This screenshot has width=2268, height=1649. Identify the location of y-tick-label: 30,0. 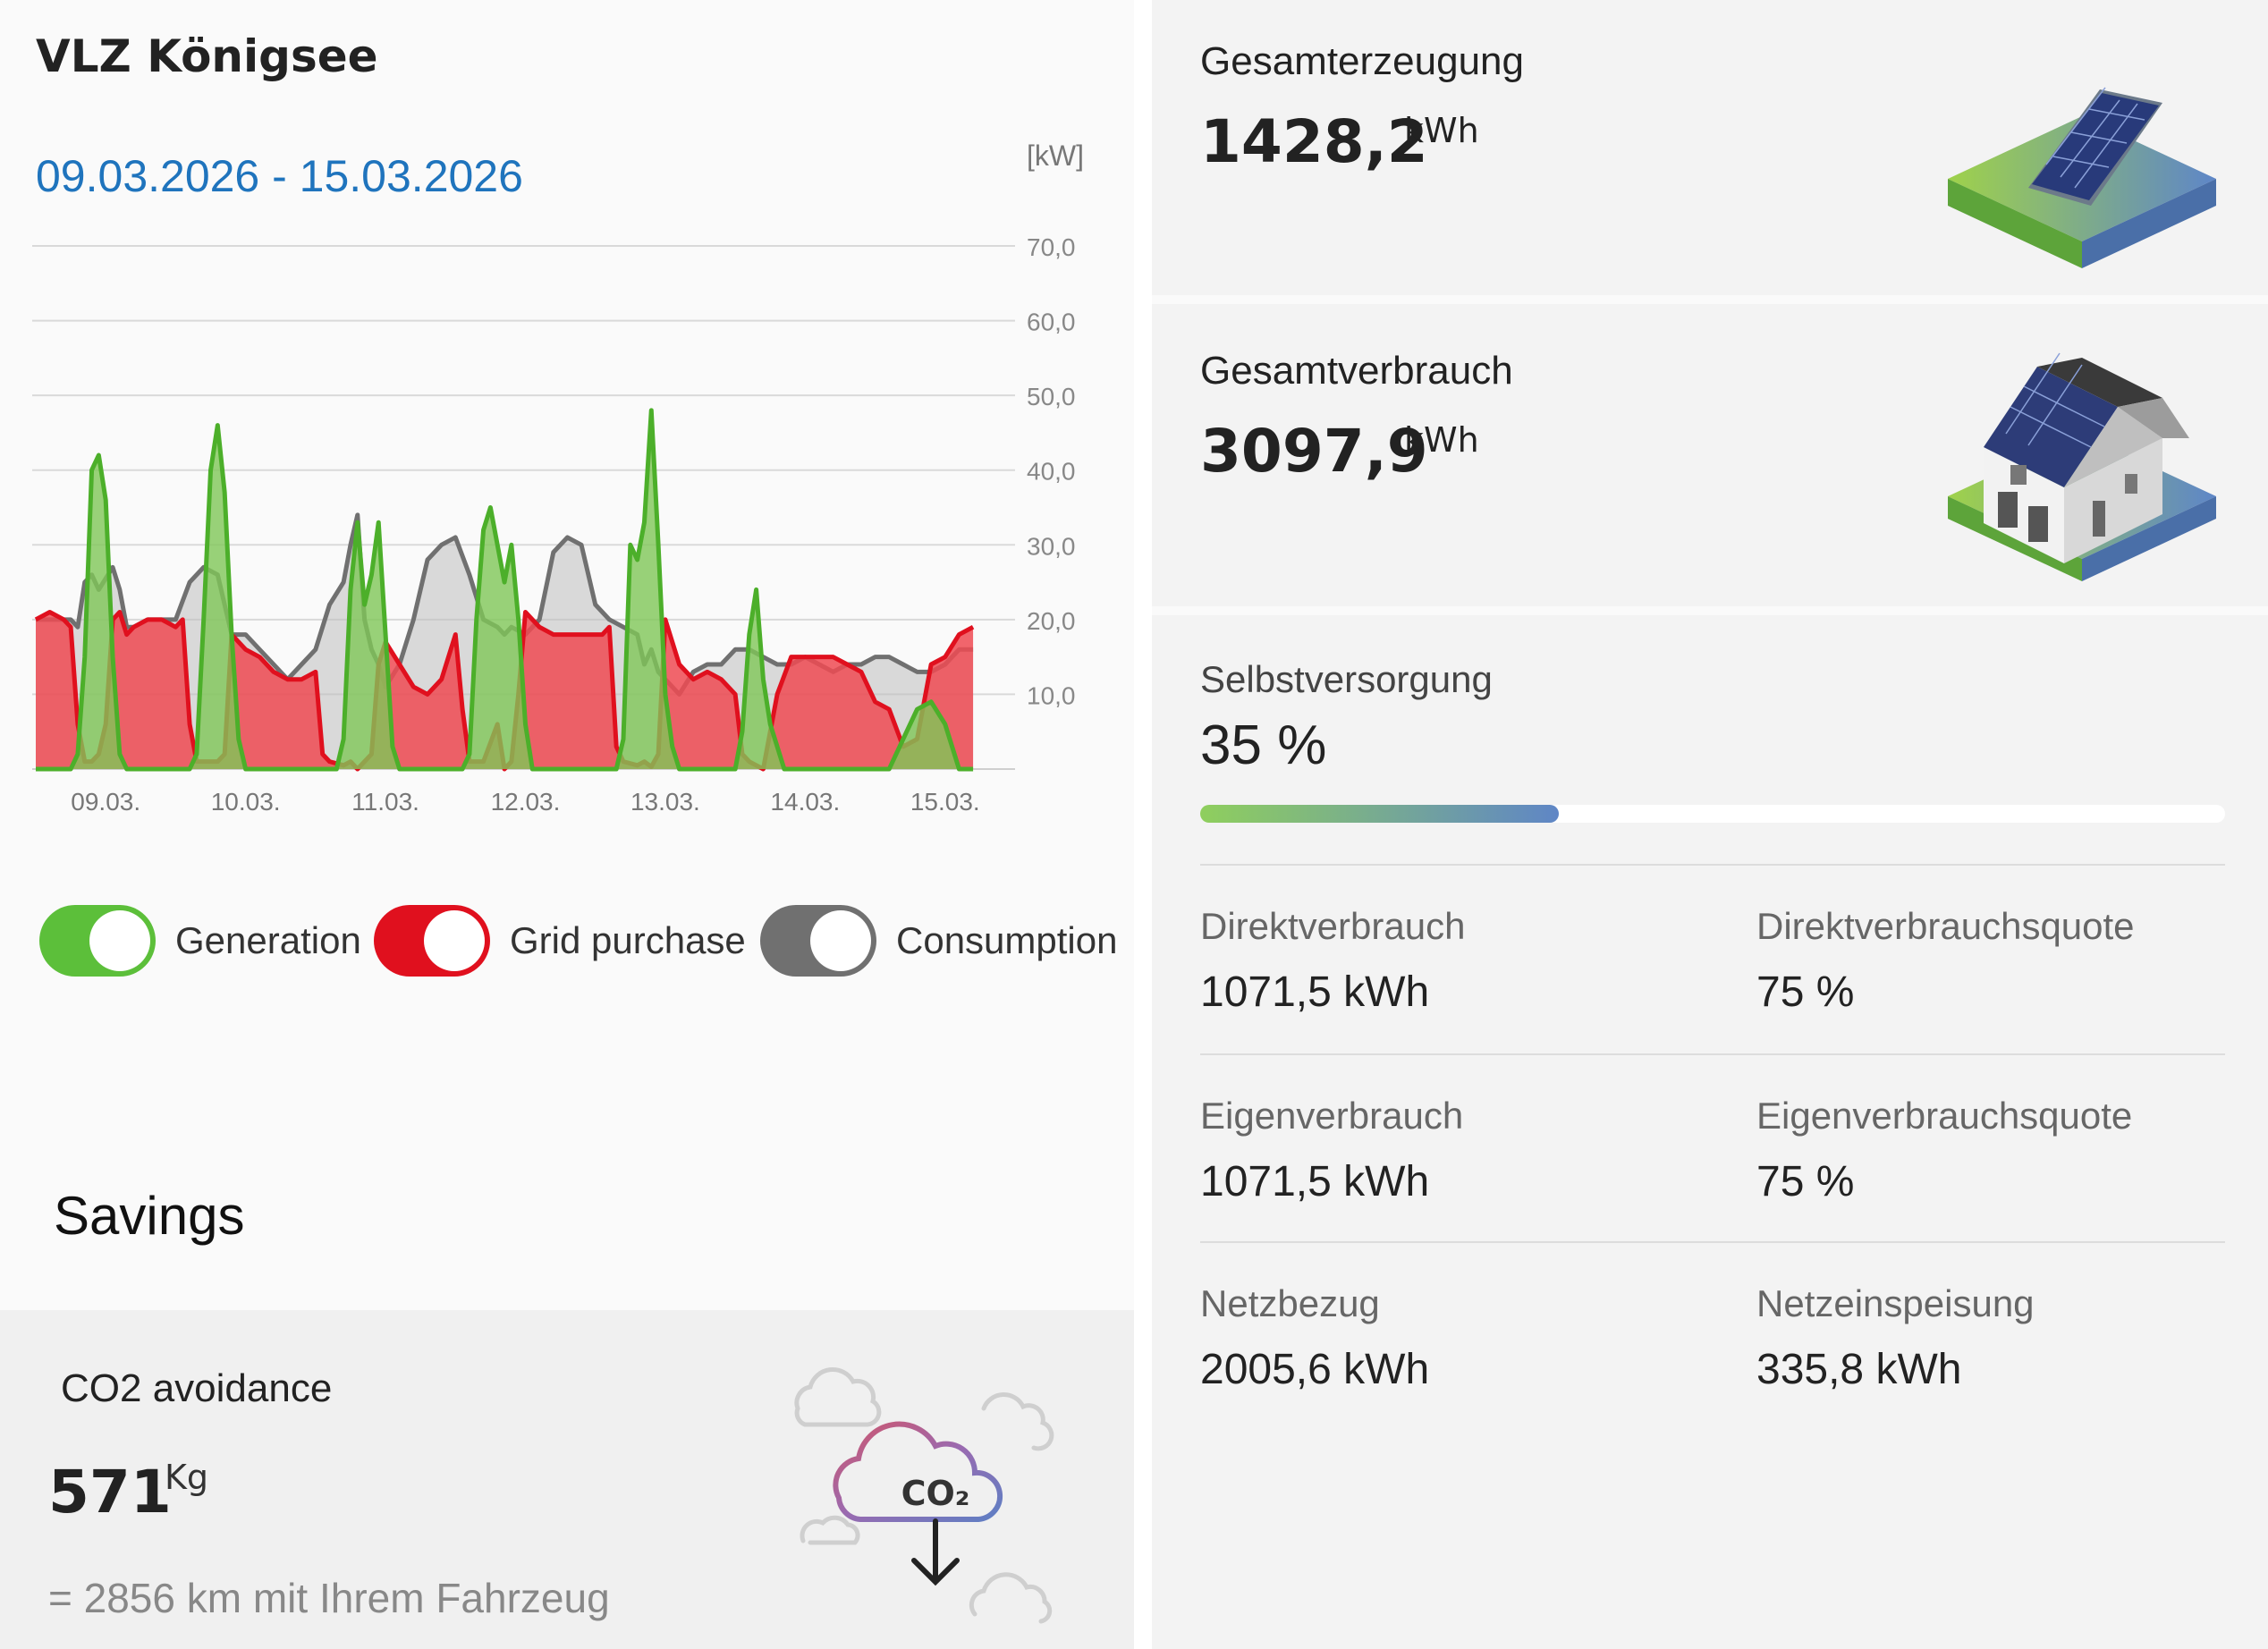
(1051, 546).